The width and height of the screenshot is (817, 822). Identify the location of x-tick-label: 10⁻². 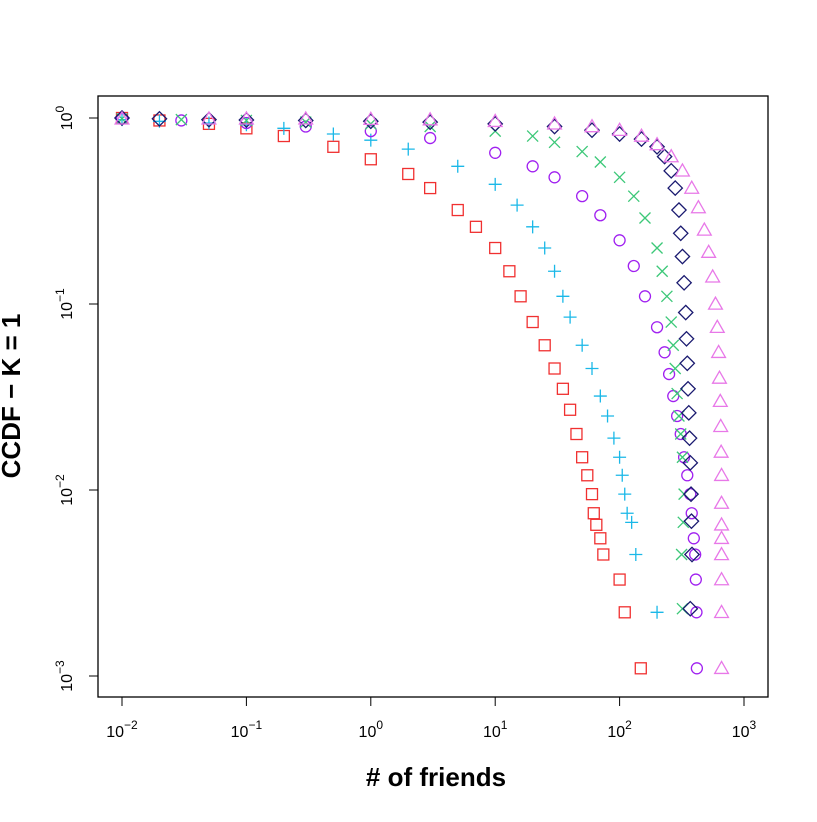
(122, 729).